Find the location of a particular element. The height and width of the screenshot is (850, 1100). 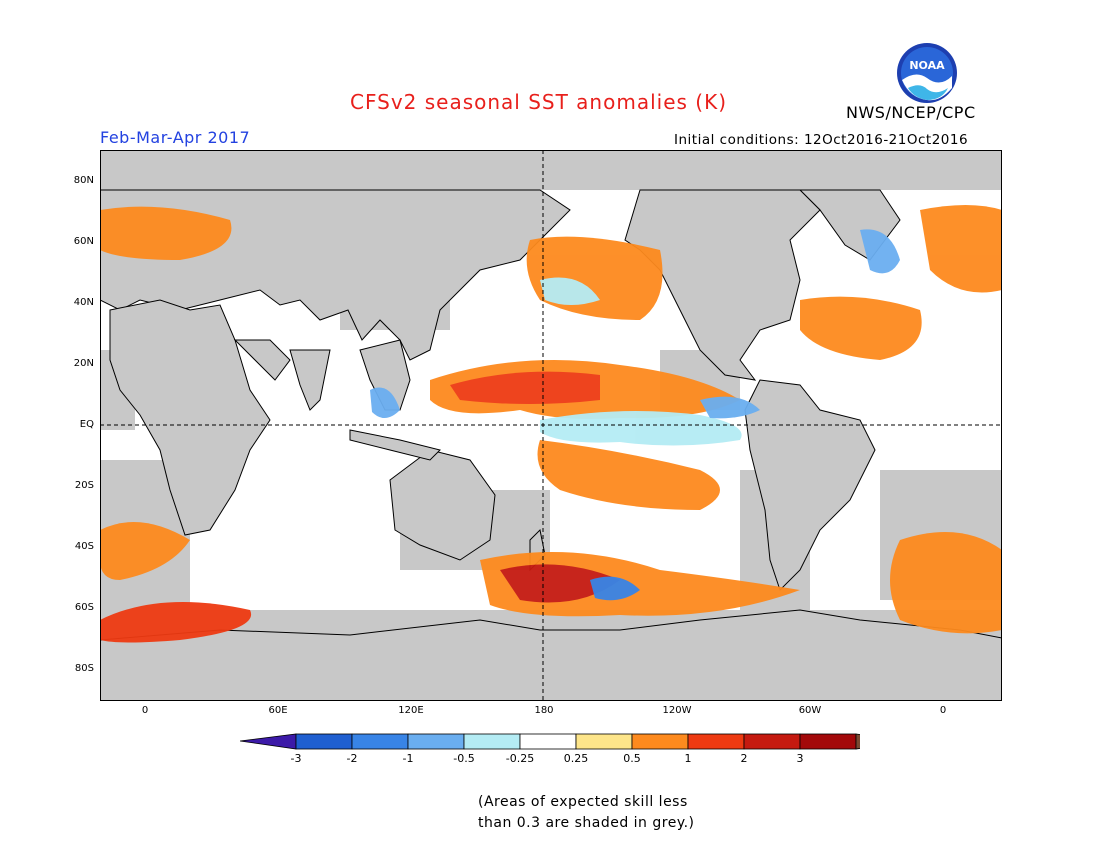

colorbar-min-arrow is located at coordinates (268, 741).